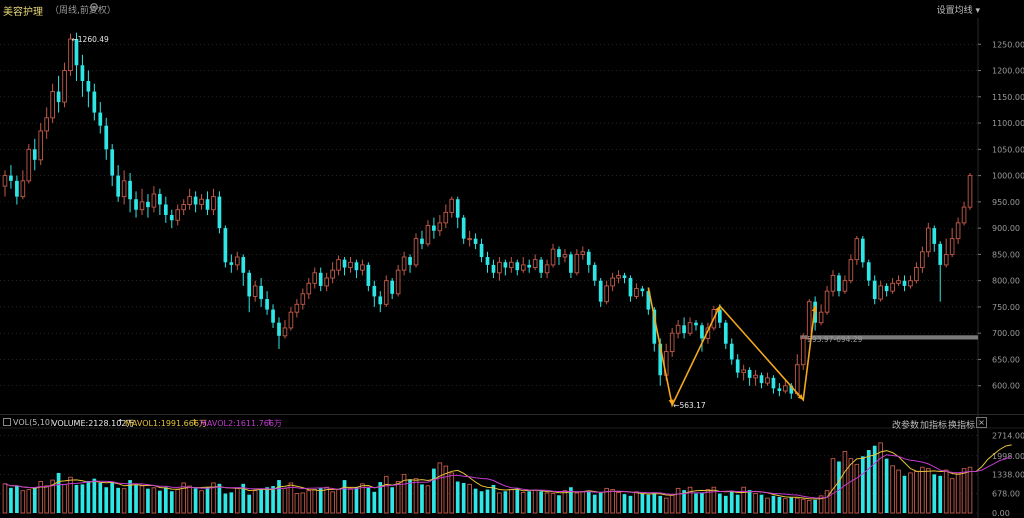  Describe the element at coordinates (906, 426) in the screenshot. I see `edit-params-button: 改参数` at that location.